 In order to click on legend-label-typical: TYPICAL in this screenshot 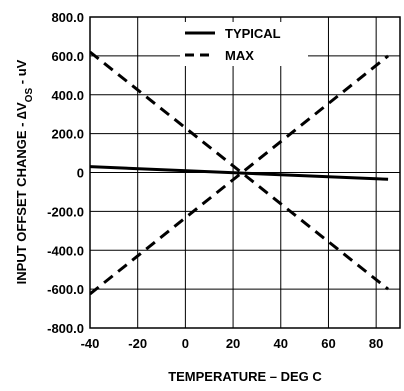, I will do `click(253, 33)`.